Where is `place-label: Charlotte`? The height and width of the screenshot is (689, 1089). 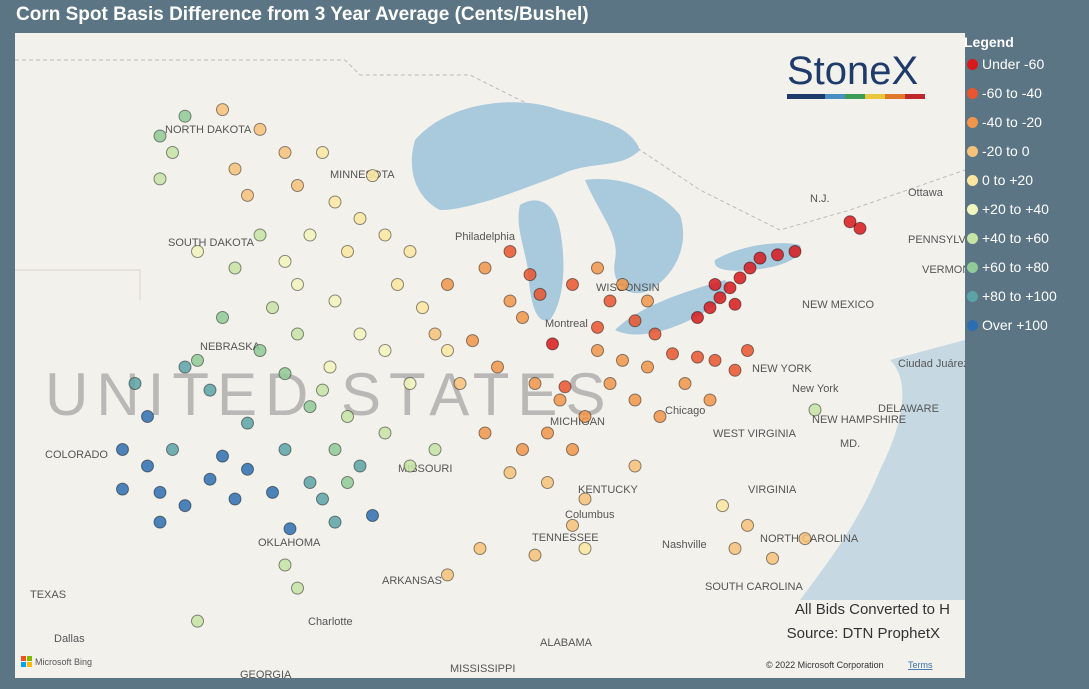
place-label: Charlotte is located at coordinates (330, 622).